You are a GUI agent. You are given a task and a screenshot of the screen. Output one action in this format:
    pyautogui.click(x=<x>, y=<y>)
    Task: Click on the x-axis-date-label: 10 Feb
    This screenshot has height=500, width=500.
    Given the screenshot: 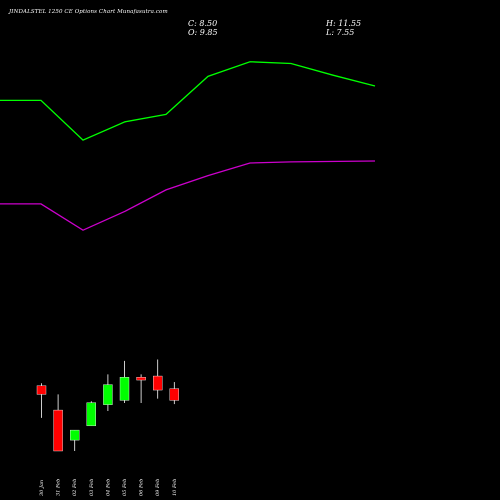 What is the action you would take?
    pyautogui.click(x=175, y=487)
    